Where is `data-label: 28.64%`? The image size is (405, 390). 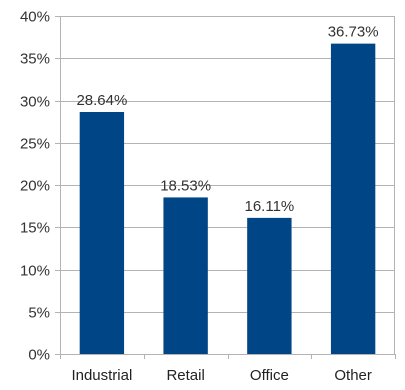
data-label: 28.64% is located at coordinates (101, 100).